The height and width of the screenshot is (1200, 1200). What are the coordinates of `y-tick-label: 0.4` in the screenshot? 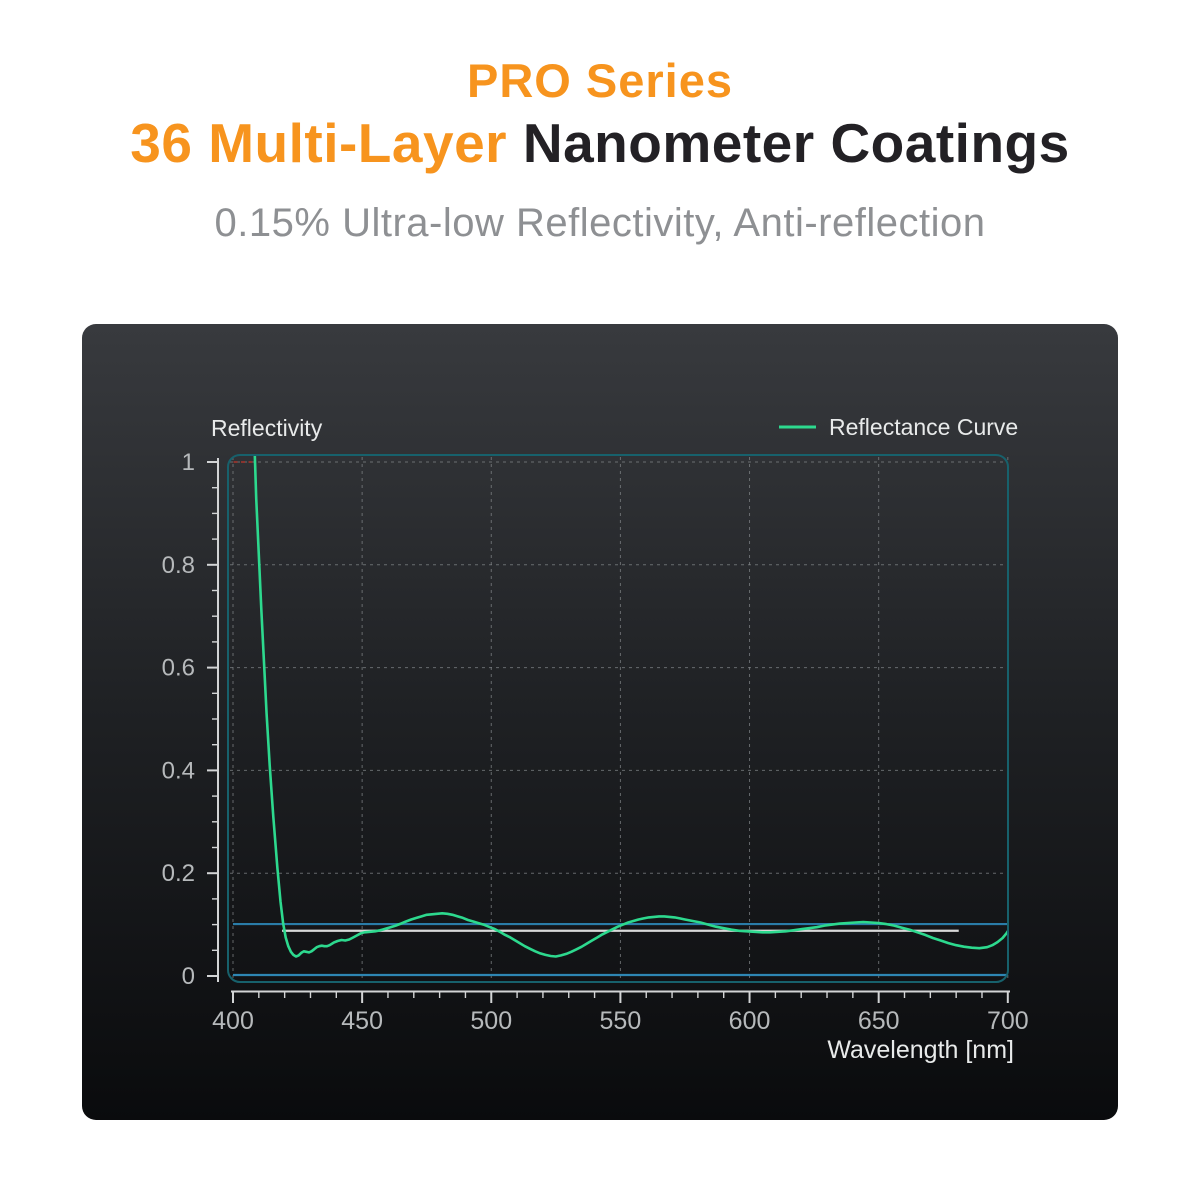 It's located at (178, 770).